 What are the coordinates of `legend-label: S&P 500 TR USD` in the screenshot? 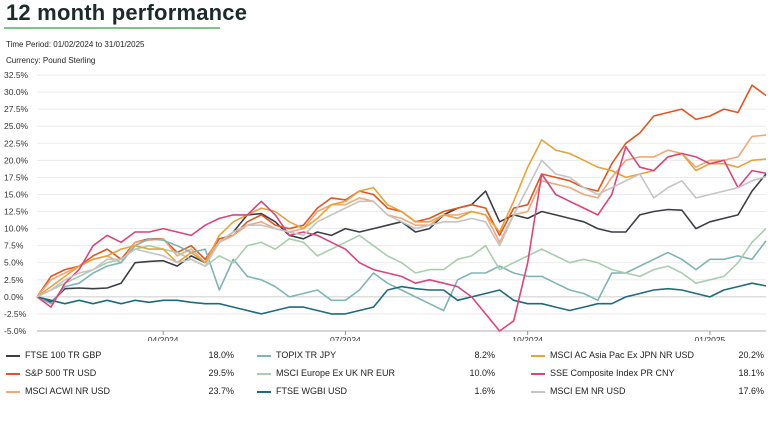 It's located at (61, 373).